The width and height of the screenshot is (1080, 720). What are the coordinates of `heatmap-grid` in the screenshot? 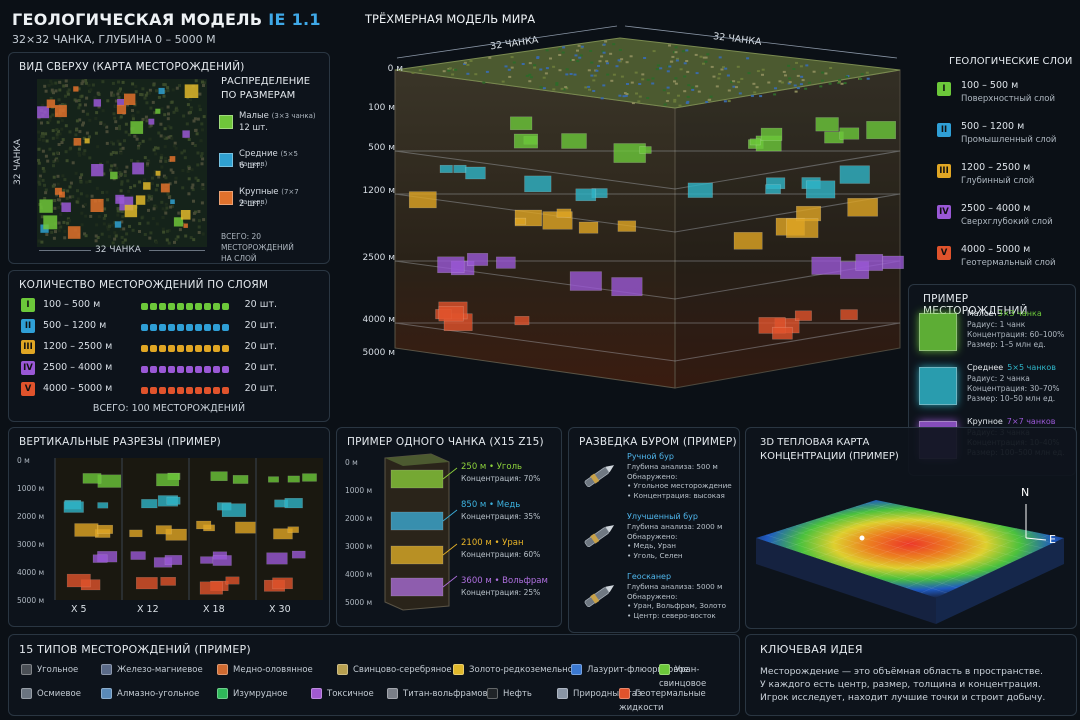 It's located at (939, 531).